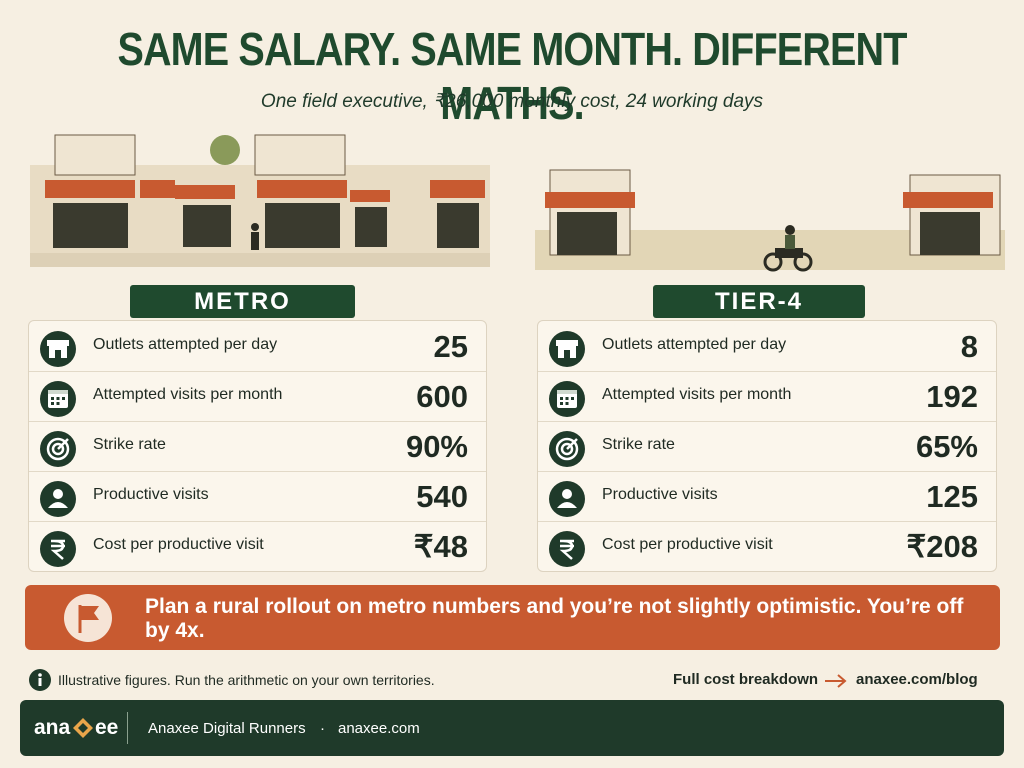  What do you see at coordinates (836, 681) in the screenshot?
I see `arrow` at bounding box center [836, 681].